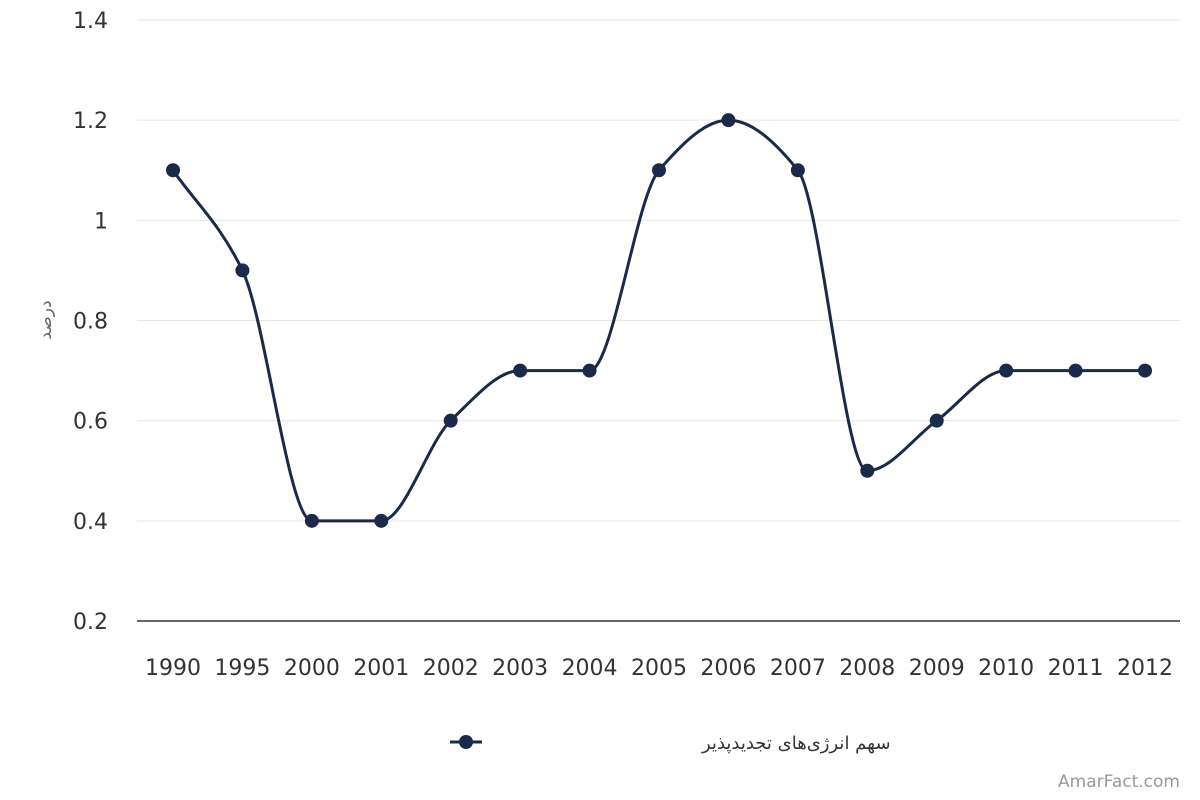 The width and height of the screenshot is (1200, 800). What do you see at coordinates (312, 668) in the screenshot?
I see `x-tick-label: 2000` at bounding box center [312, 668].